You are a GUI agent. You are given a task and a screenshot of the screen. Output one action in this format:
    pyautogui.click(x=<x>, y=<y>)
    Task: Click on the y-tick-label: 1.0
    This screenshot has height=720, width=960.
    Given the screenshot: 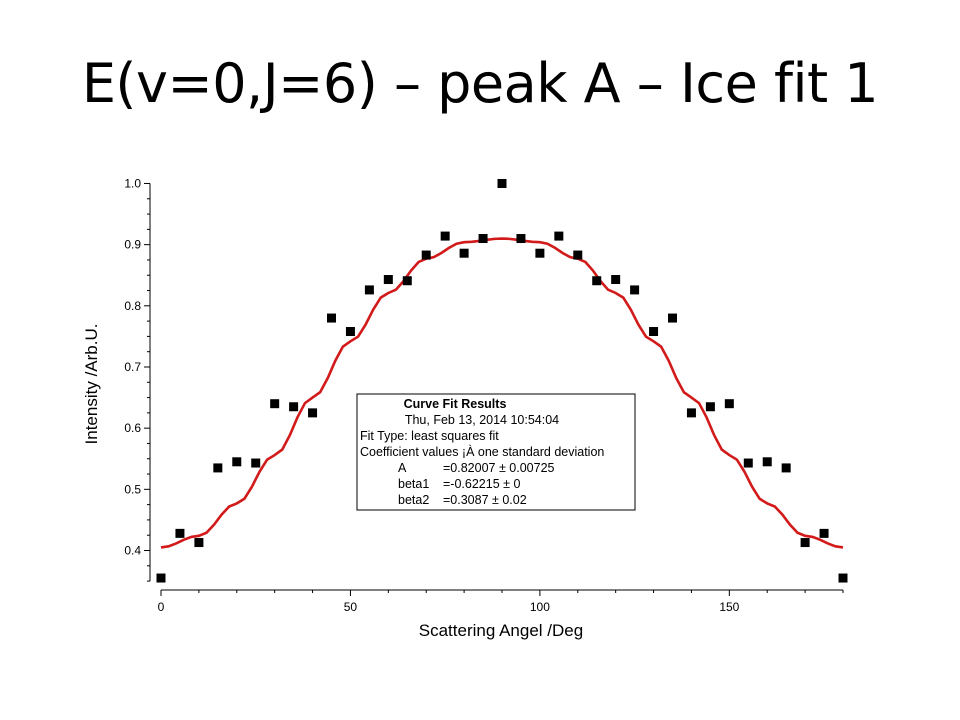 What is the action you would take?
    pyautogui.click(x=132, y=183)
    